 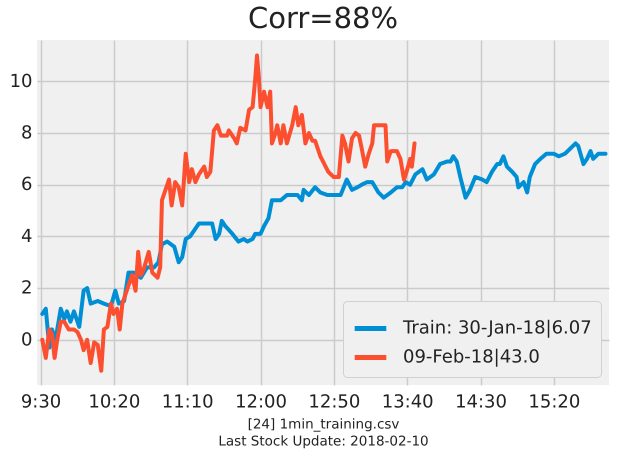 I want to click on y-tick-label: 10, so click(x=21, y=81).